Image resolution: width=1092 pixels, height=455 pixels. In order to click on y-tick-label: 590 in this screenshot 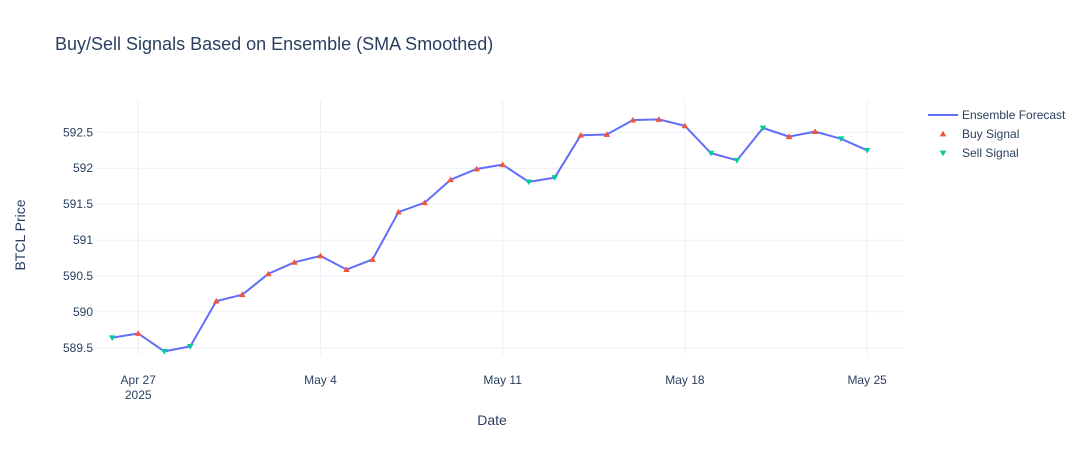, I will do `click(83, 312)`.